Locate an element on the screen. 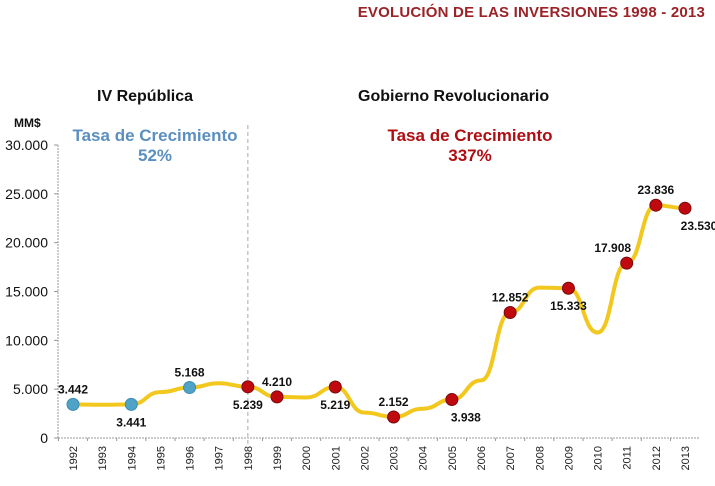  x-tick-label: 1993 is located at coordinates (103, 458).